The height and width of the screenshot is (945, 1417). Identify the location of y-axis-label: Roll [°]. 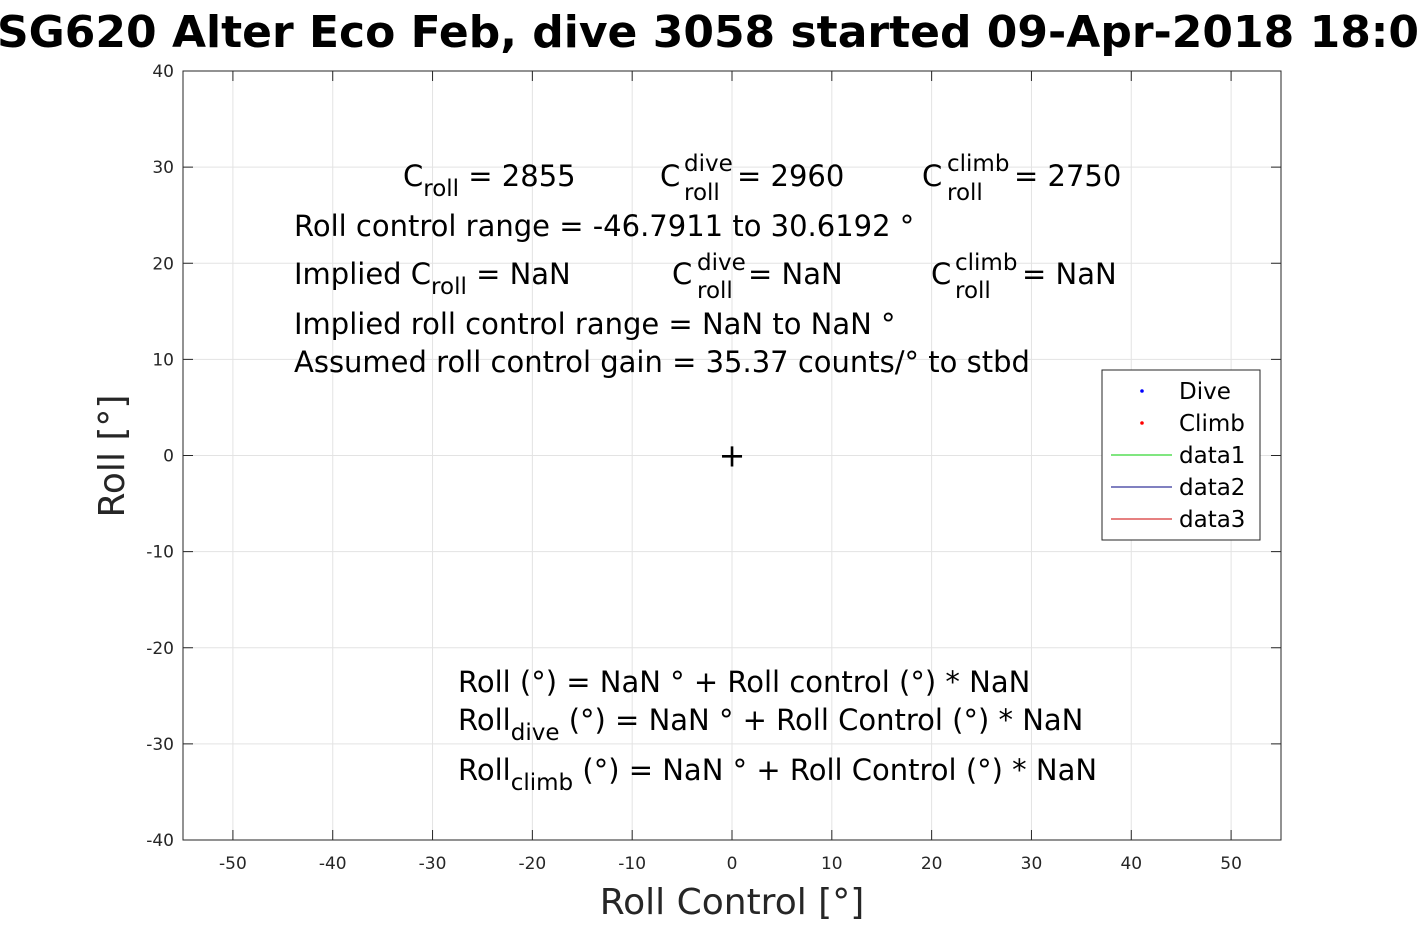
(112, 456).